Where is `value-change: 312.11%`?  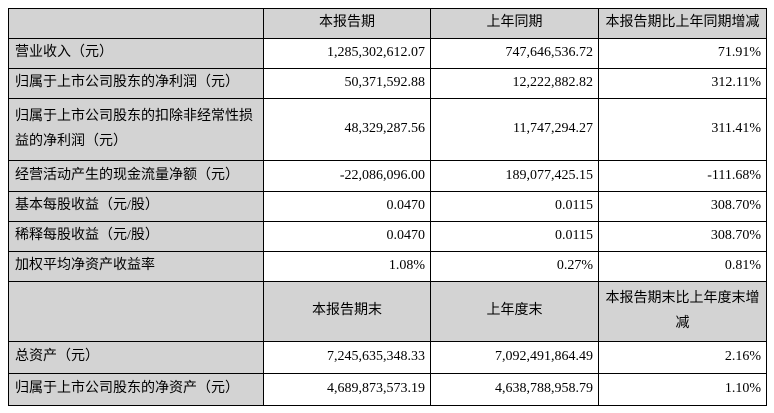 value-change: 312.11% is located at coordinates (682, 83).